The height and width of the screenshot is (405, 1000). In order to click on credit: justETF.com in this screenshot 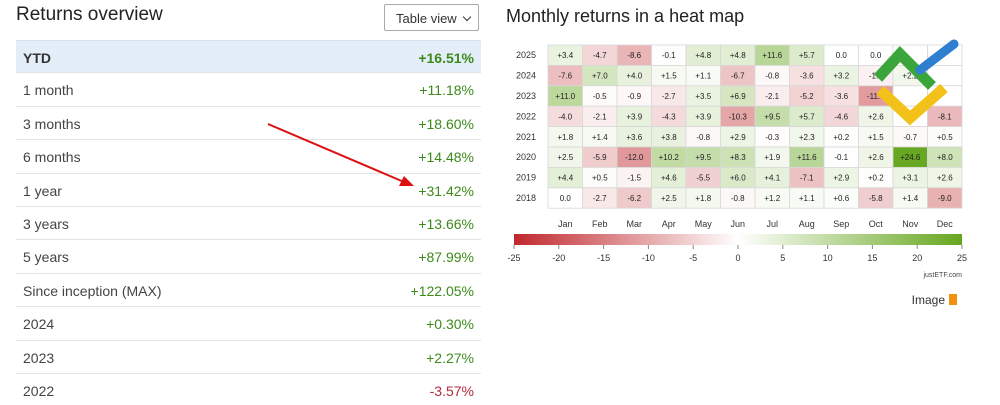, I will do `click(942, 275)`.